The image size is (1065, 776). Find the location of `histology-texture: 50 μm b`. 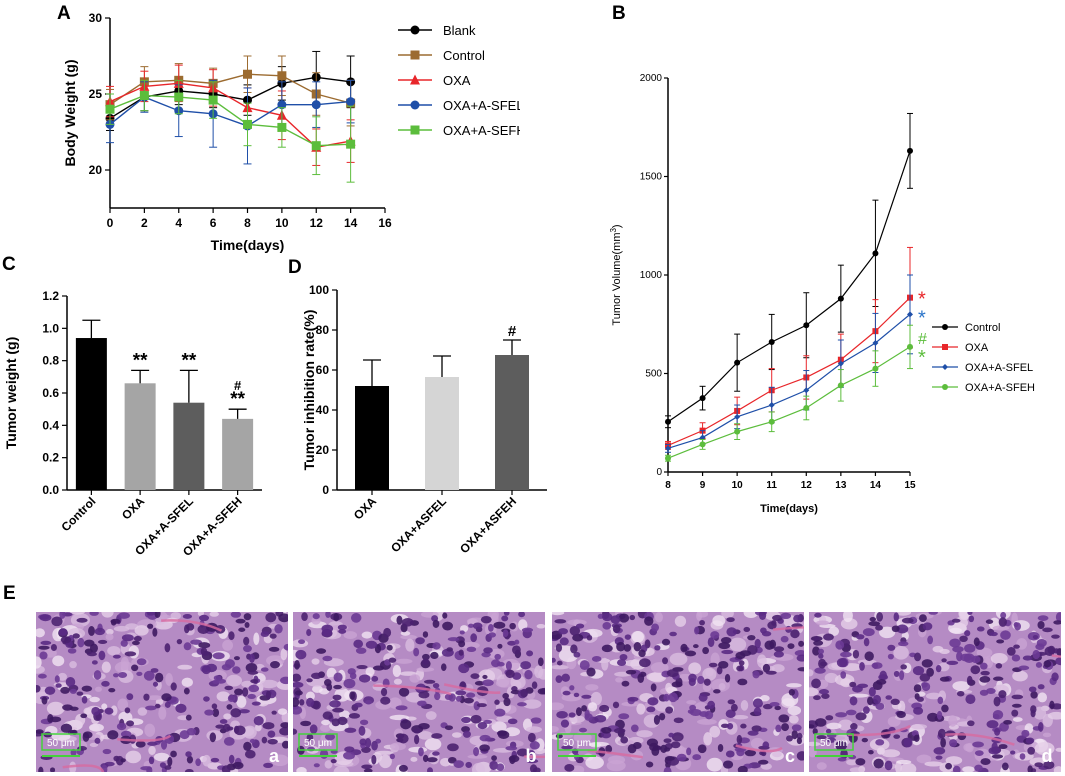

histology-texture: 50 μm b is located at coordinates (419, 692).